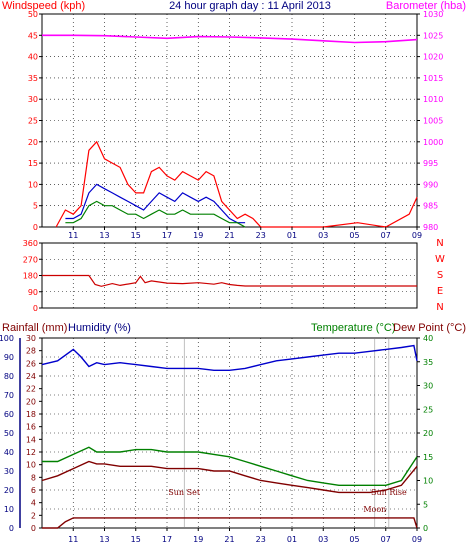  Describe the element at coordinates (9, 509) in the screenshot. I see `humidity-tick-label: 10` at that location.